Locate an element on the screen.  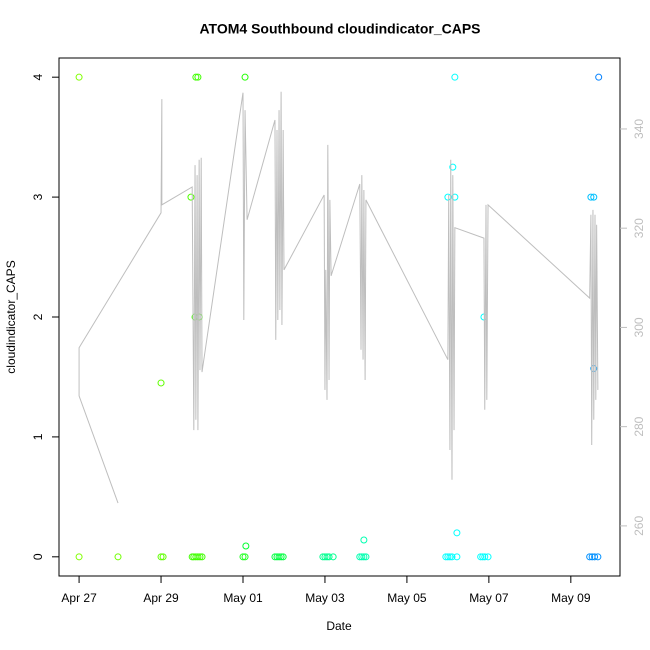
y2-tick-label: 340 is located at coordinates (639, 129).